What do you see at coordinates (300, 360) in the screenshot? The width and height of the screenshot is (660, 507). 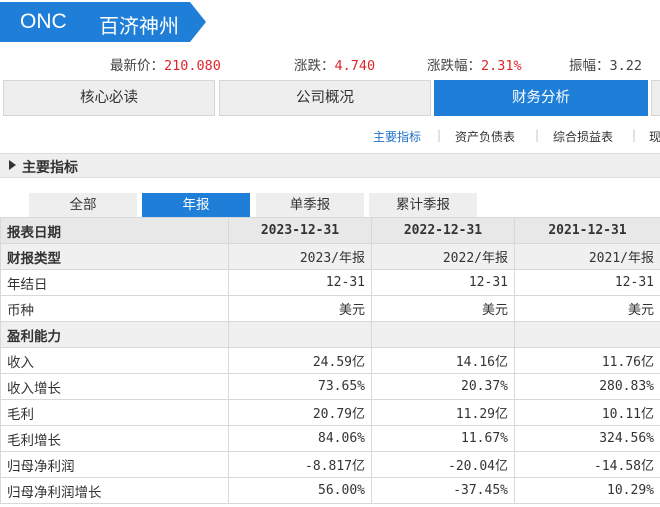 I see `cell-value: 24.59亿` at bounding box center [300, 360].